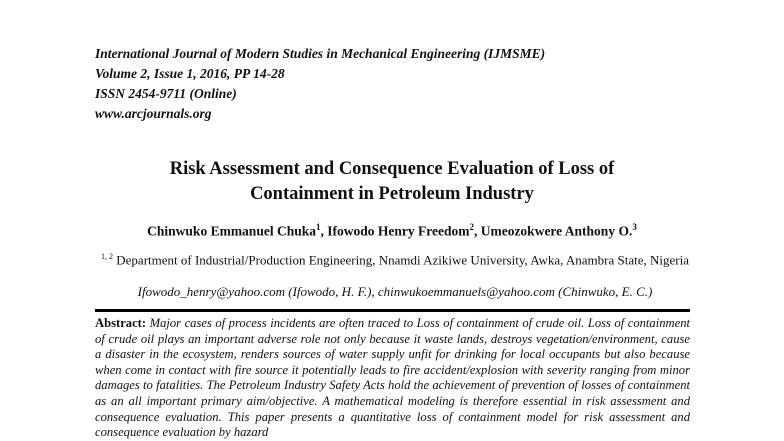 This screenshot has width=784, height=441. Describe the element at coordinates (471, 227) in the screenshot. I see `author-sup: 2` at that location.